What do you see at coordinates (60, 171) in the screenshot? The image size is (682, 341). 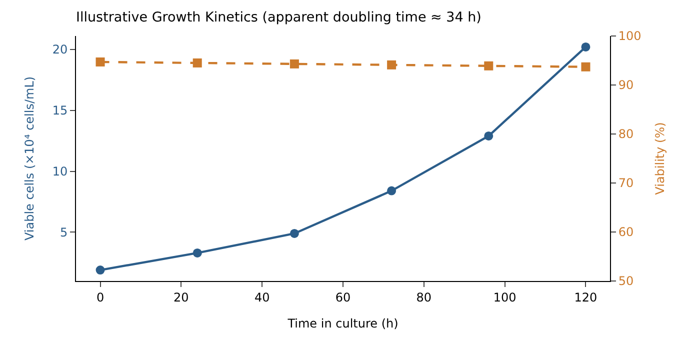 I see `y-tick-label: 10` at bounding box center [60, 171].